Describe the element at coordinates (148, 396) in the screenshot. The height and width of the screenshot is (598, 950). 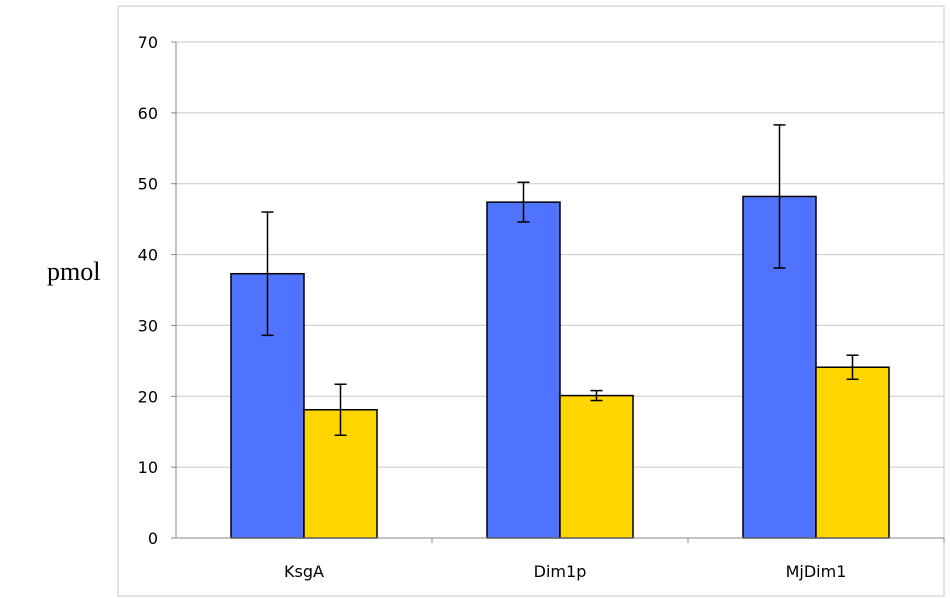
I see `y-tick-label: 20` at that location.